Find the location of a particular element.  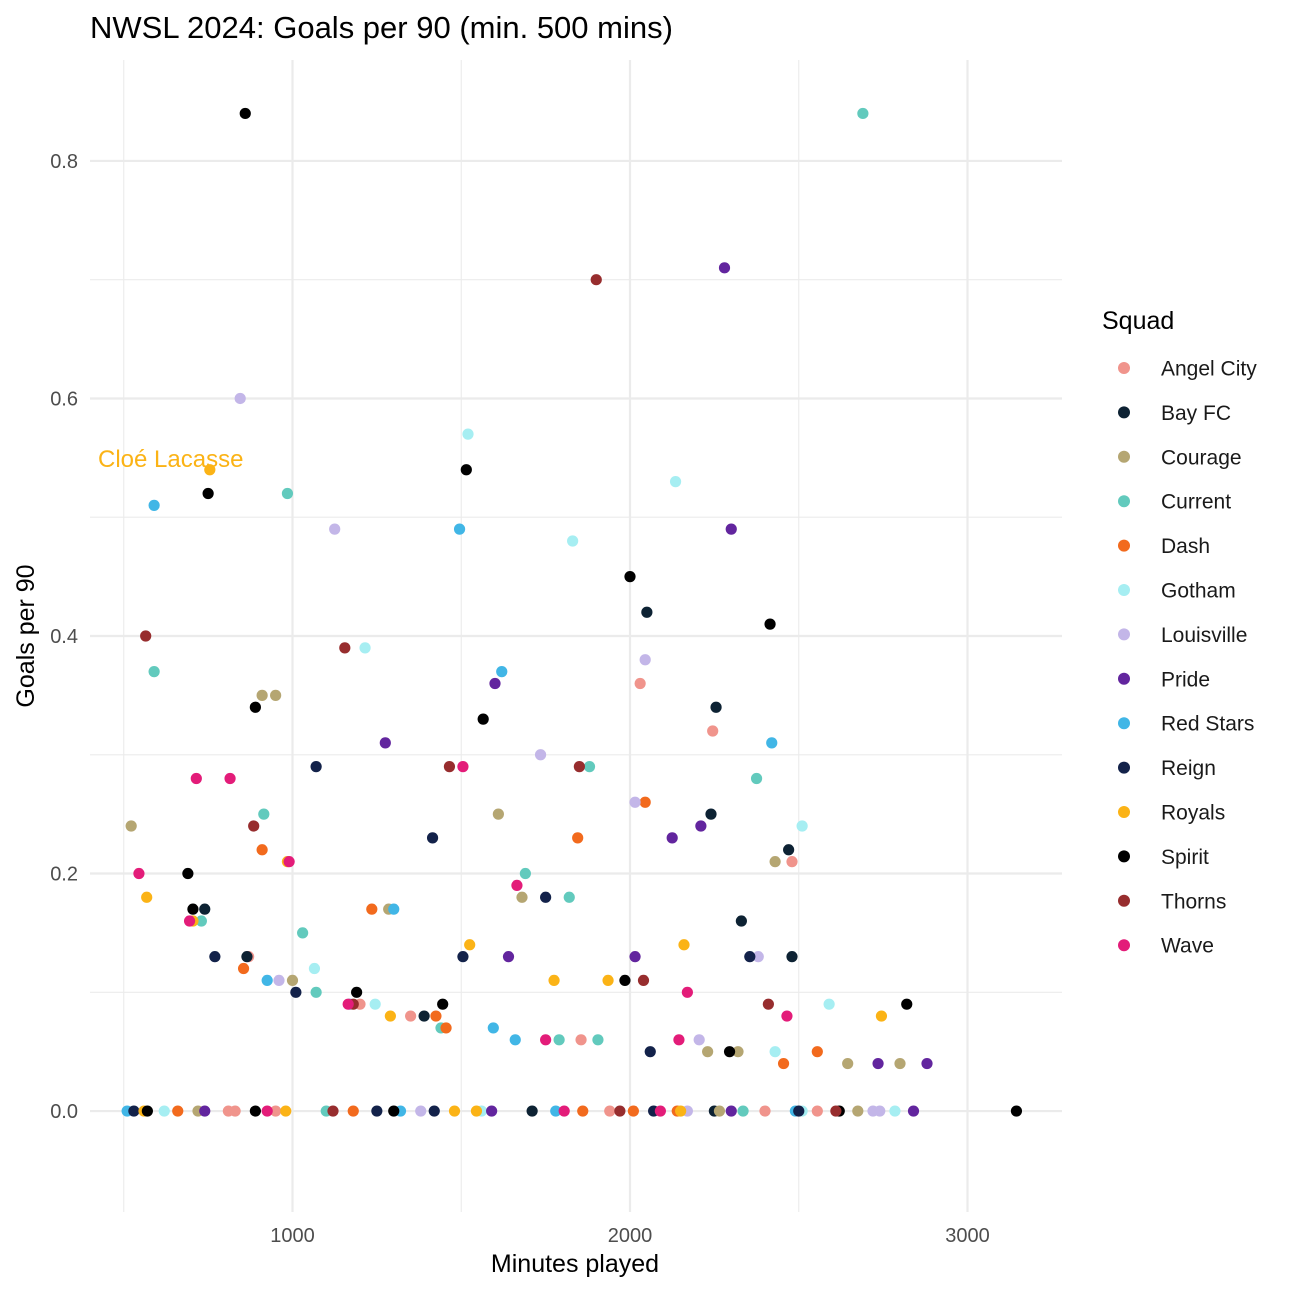

legend-label: Wave is located at coordinates (1187, 946).